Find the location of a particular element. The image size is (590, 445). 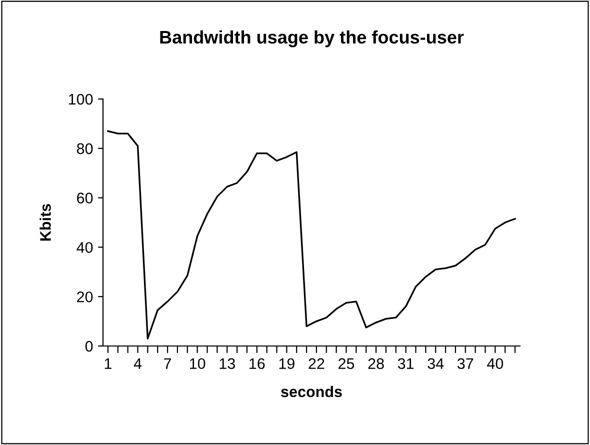

x-tick-label: 16 is located at coordinates (257, 364).